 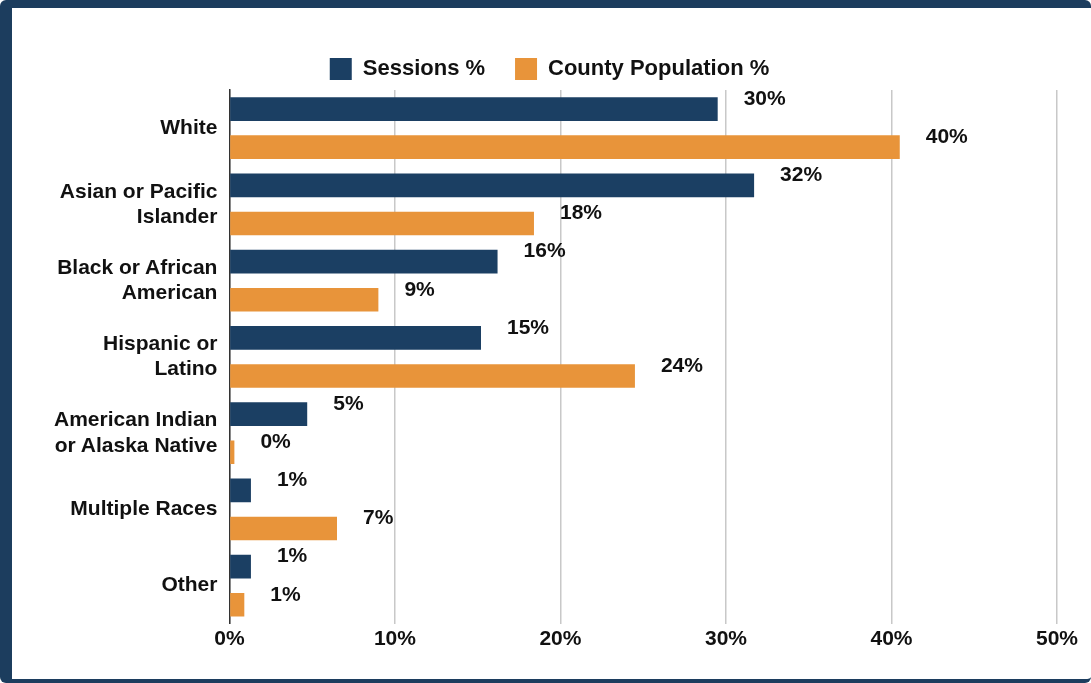 I want to click on x-tick-label: 30%, so click(x=726, y=638).